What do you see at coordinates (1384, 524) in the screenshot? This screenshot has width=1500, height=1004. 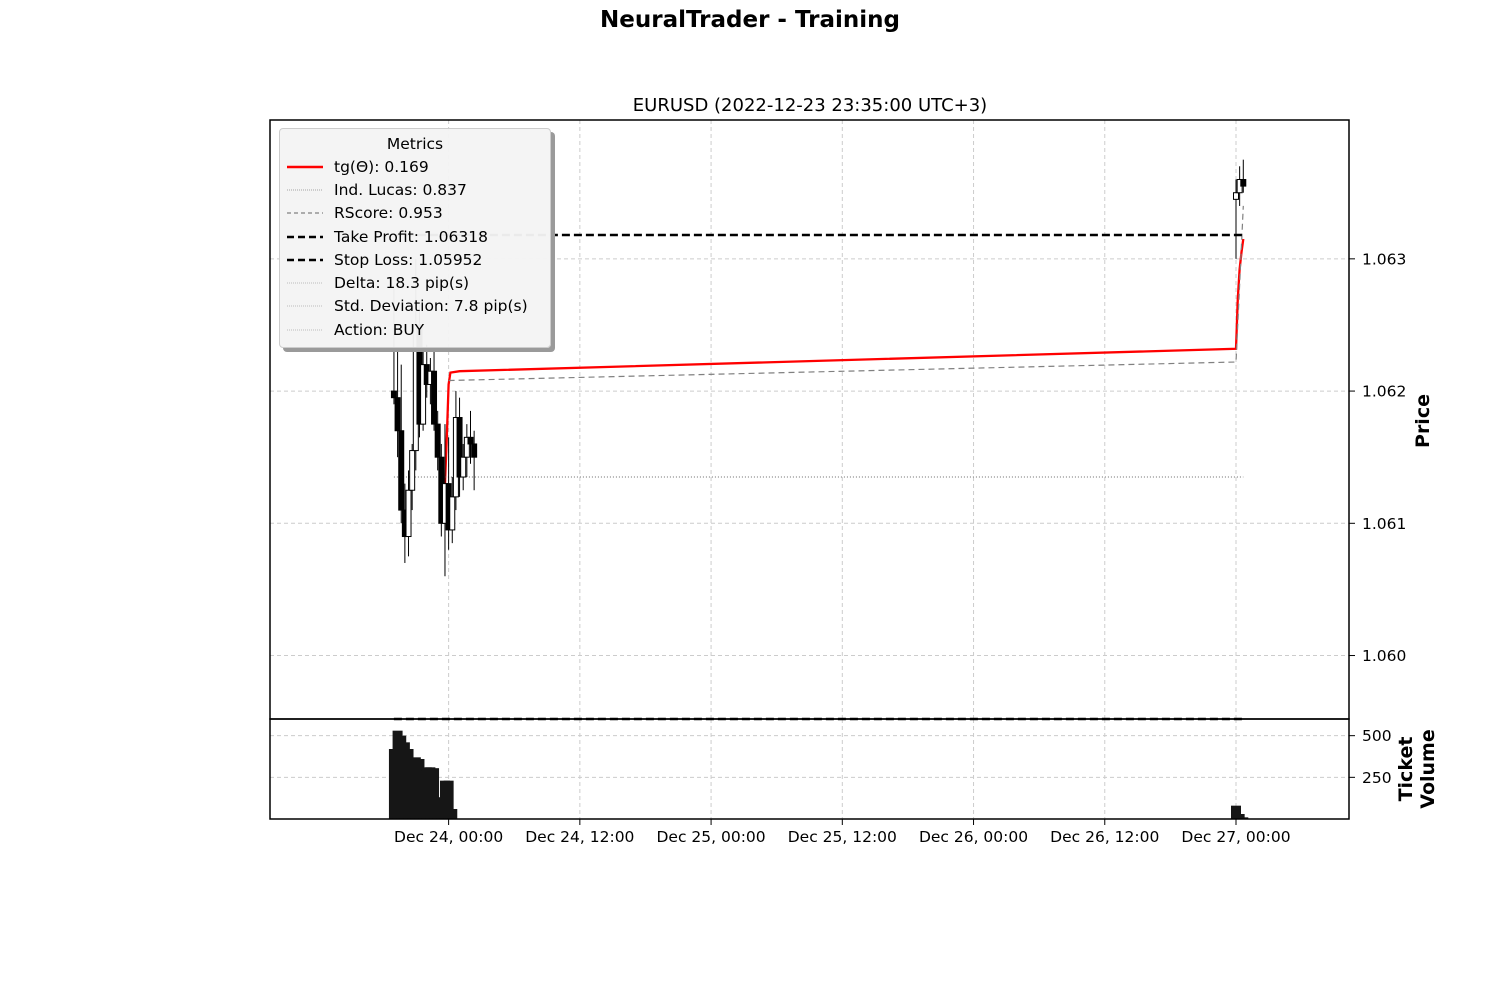 I see `price-tick-label: 1.061` at bounding box center [1384, 524].